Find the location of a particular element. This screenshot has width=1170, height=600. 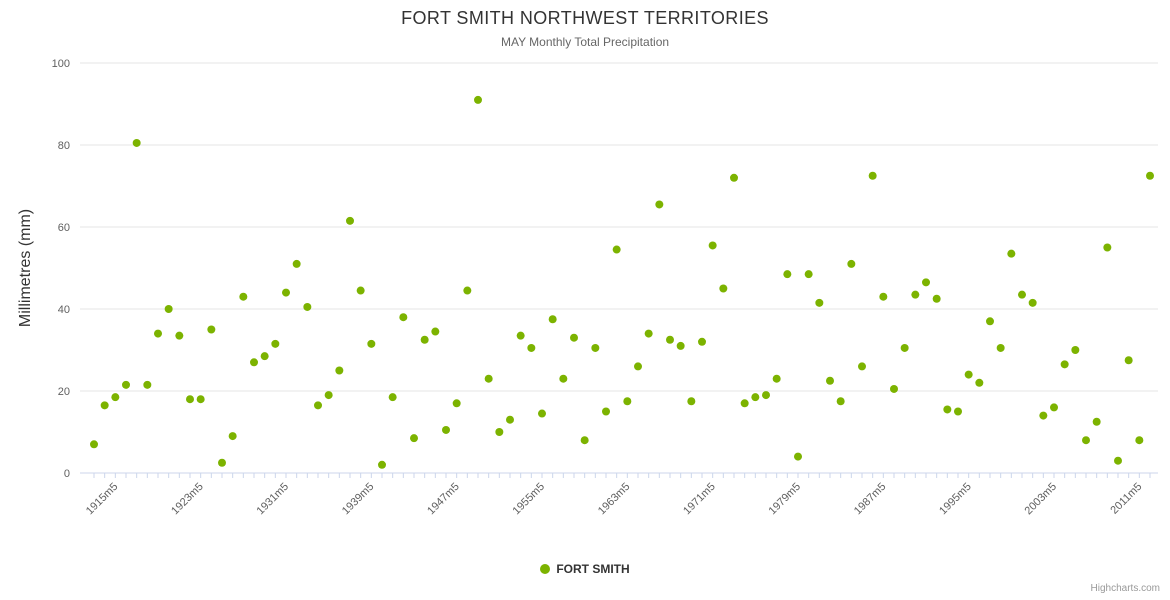

highcharts-credit: Highcharts.com is located at coordinates (1125, 588).